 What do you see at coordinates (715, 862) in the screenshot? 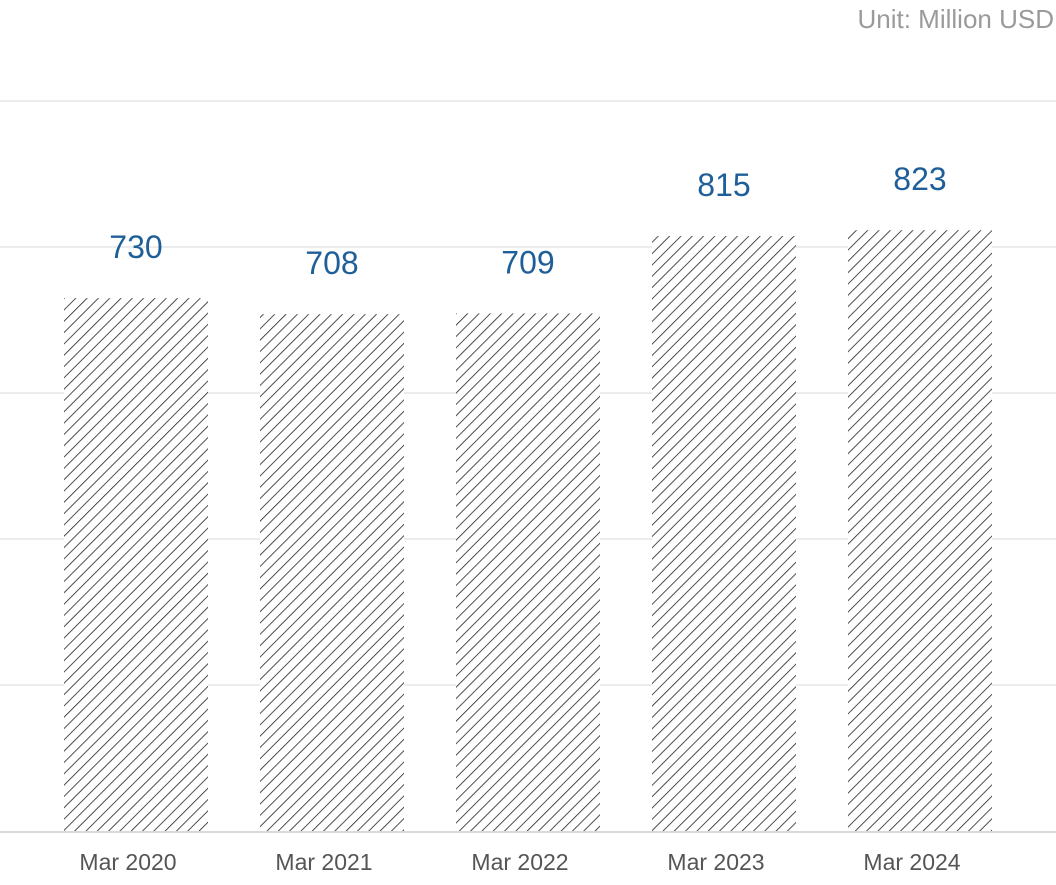
I see `x-tick-label: Mar 2023` at bounding box center [715, 862].